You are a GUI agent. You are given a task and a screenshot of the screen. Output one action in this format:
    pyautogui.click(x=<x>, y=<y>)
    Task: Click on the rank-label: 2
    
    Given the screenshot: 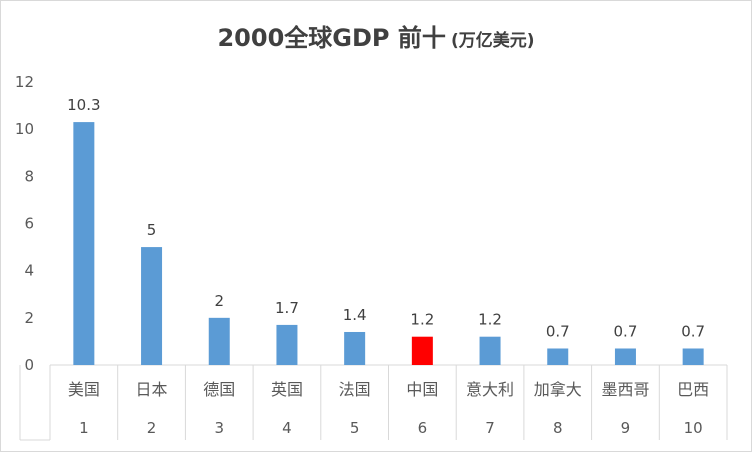 What is the action you would take?
    pyautogui.click(x=152, y=428)
    